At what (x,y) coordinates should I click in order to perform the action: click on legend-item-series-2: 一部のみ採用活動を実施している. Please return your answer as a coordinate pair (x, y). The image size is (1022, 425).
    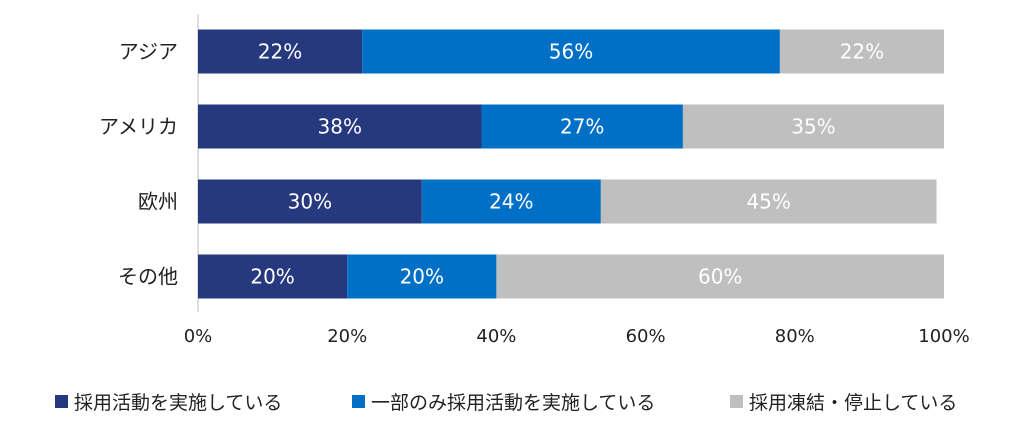
    Looking at the image, I should click on (503, 401).